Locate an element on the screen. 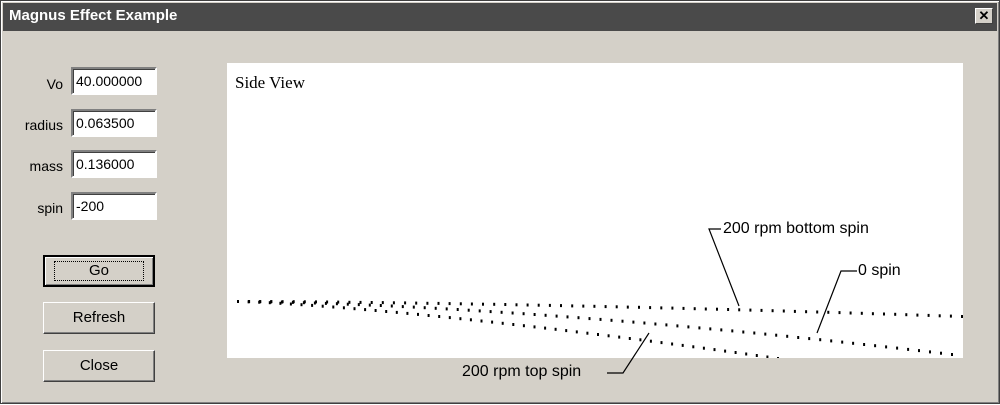 The image size is (1000, 405). vo-input: 40.000000 is located at coordinates (114, 81).